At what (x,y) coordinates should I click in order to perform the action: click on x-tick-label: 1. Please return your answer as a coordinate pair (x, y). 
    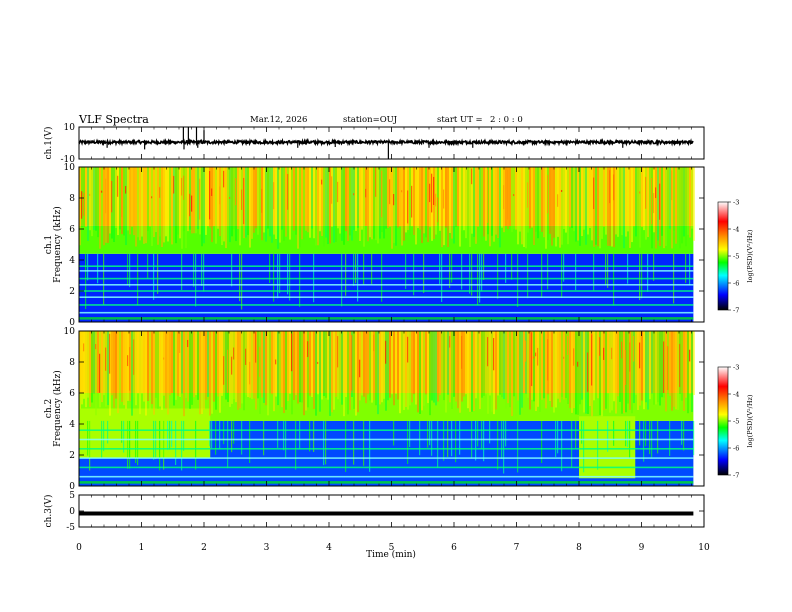
    Looking at the image, I should click on (142, 548).